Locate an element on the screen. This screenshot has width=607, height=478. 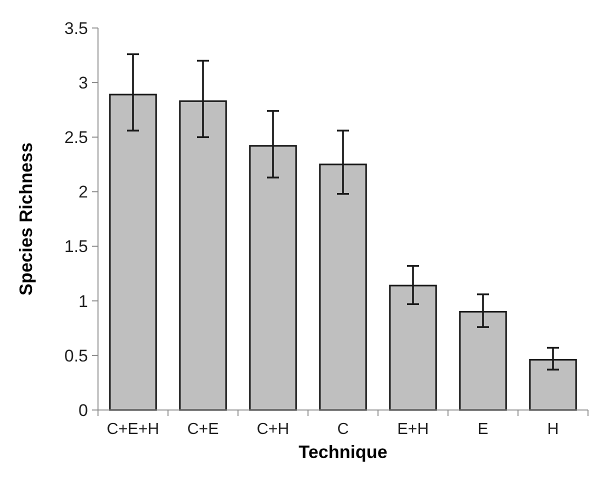
y-tick-label: 2.5 is located at coordinates (76, 138).